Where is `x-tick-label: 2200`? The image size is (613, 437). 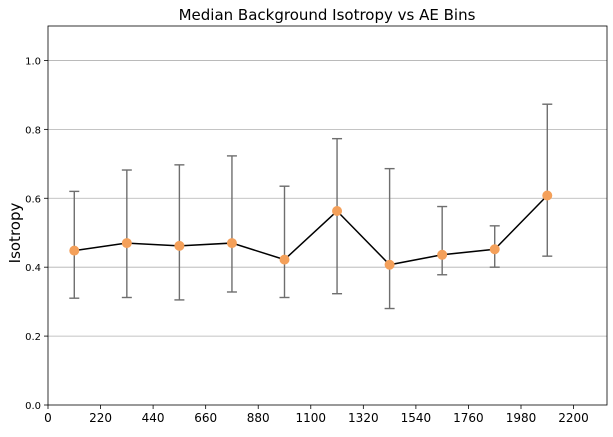 x-tick-label: 2200 is located at coordinates (573, 418).